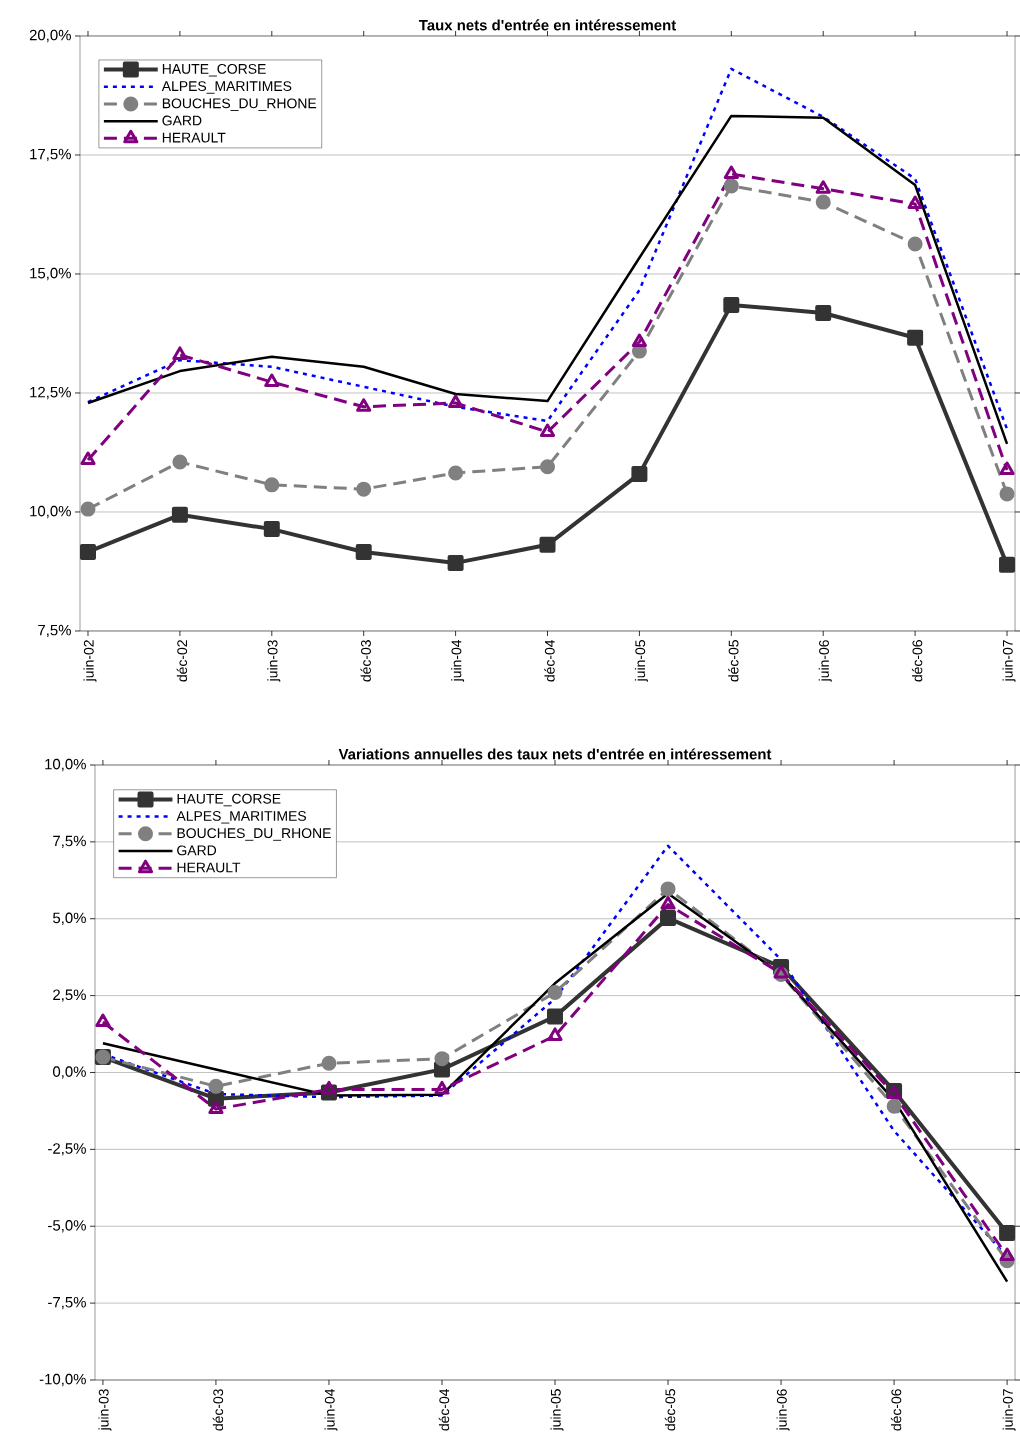 This screenshot has height=1444, width=1020. What do you see at coordinates (50, 393) in the screenshot?
I see `y-tick-label: 12,5%` at bounding box center [50, 393].